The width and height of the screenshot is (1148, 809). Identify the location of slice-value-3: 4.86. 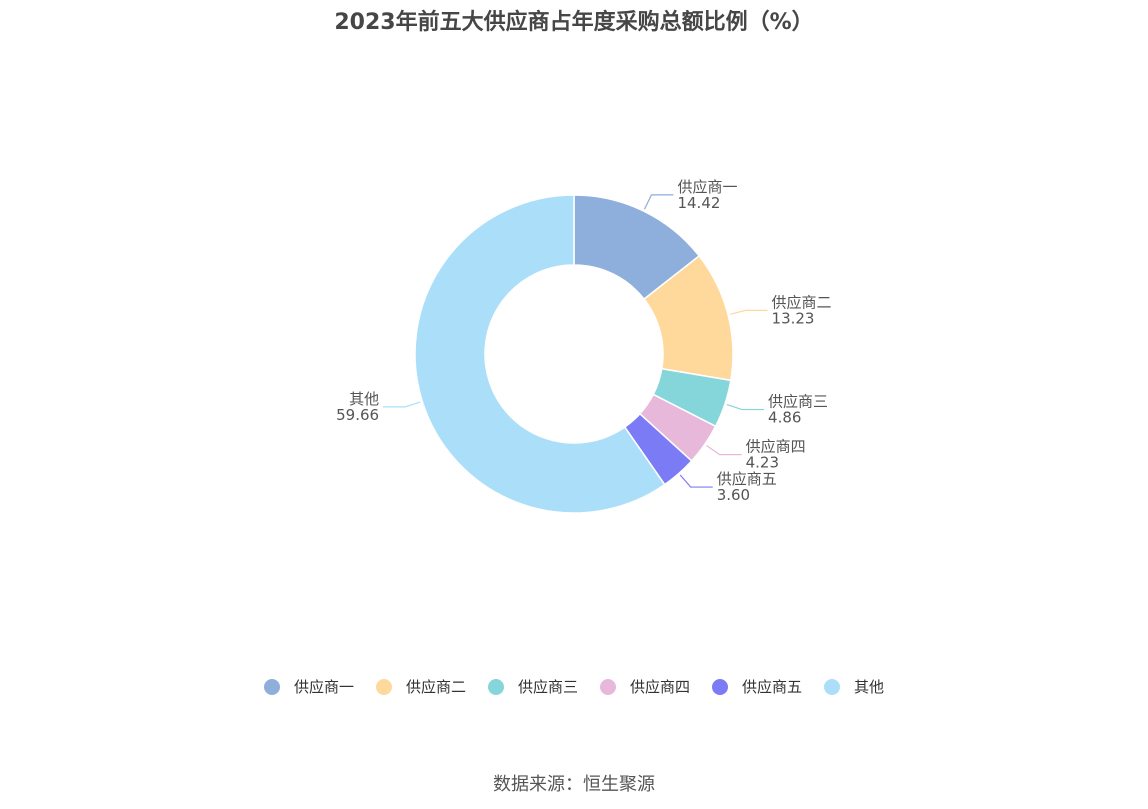
(784, 418).